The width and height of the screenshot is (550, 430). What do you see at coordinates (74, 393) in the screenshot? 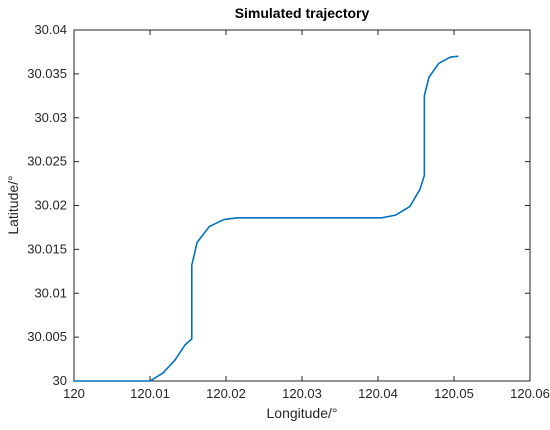
I see `x-tick-label: 120` at bounding box center [74, 393].